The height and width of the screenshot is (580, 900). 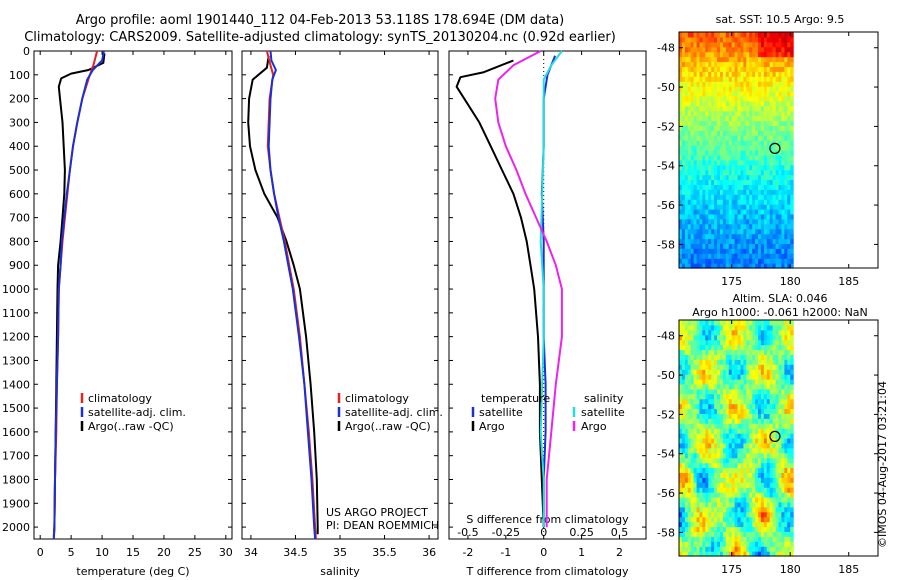 I want to click on x2-axis-label: S difference from climatology, so click(x=547, y=519).